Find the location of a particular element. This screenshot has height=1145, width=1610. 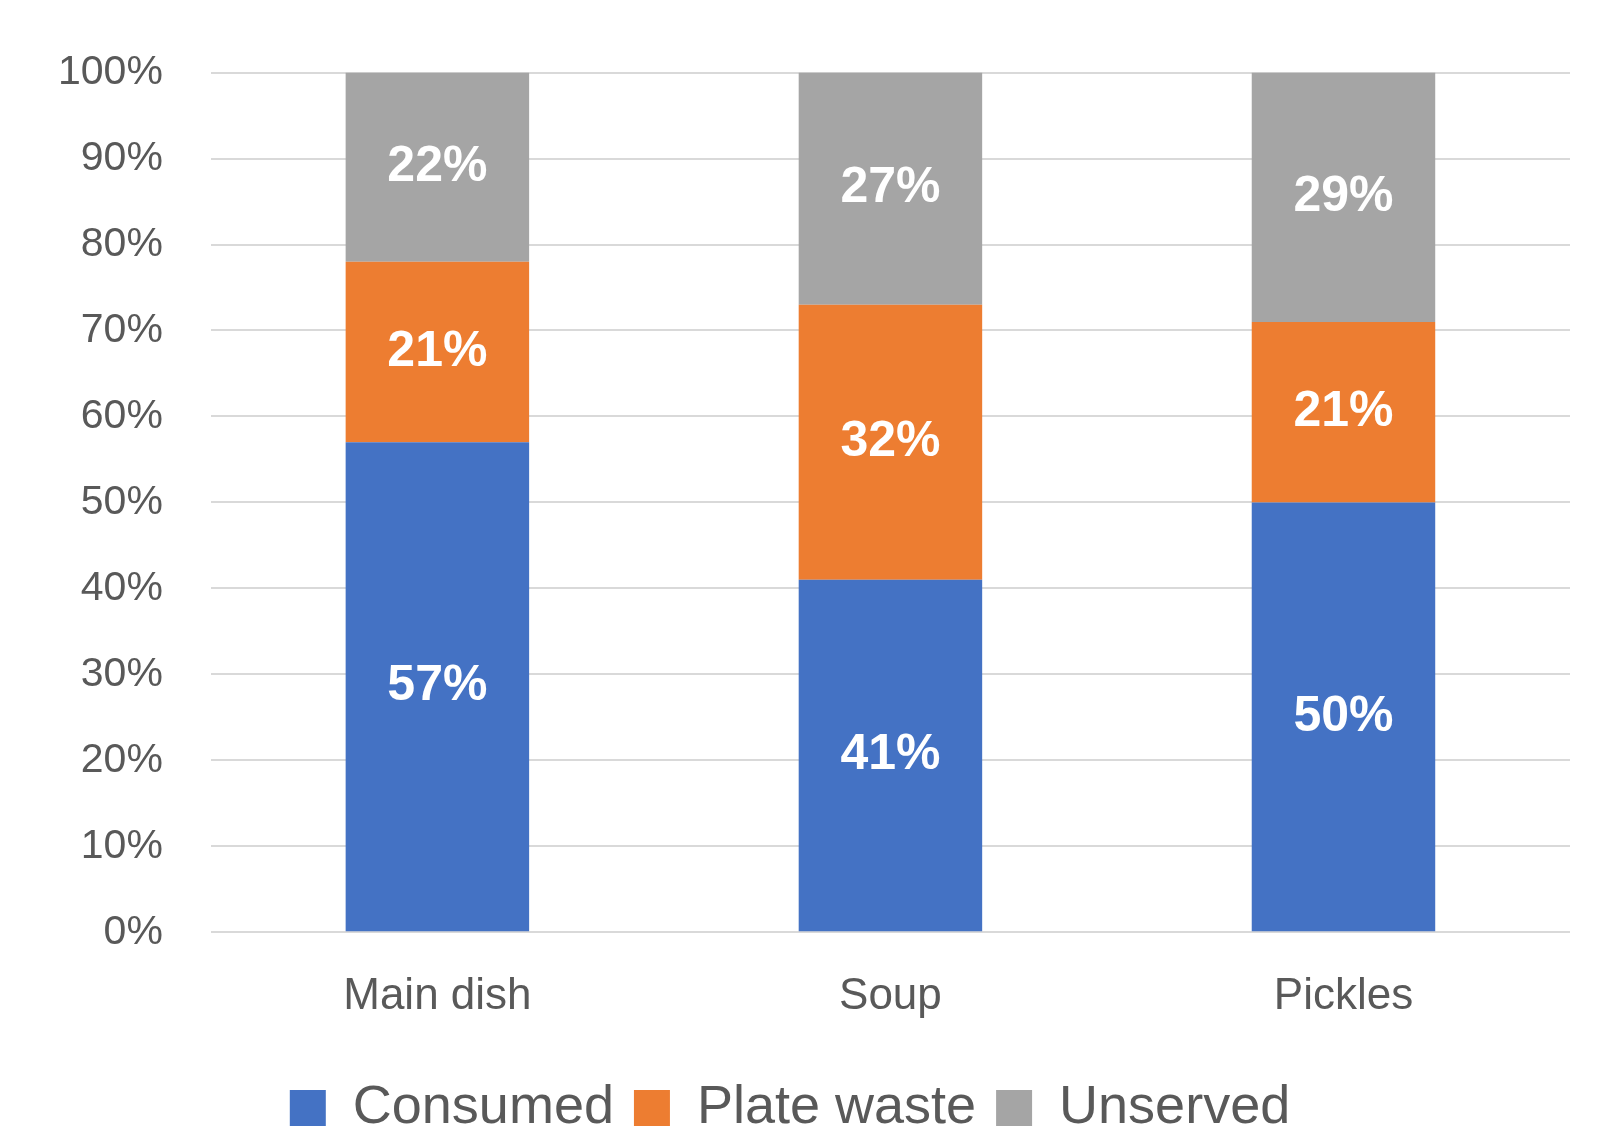

x-tick-label: Pickles is located at coordinates (1343, 993).